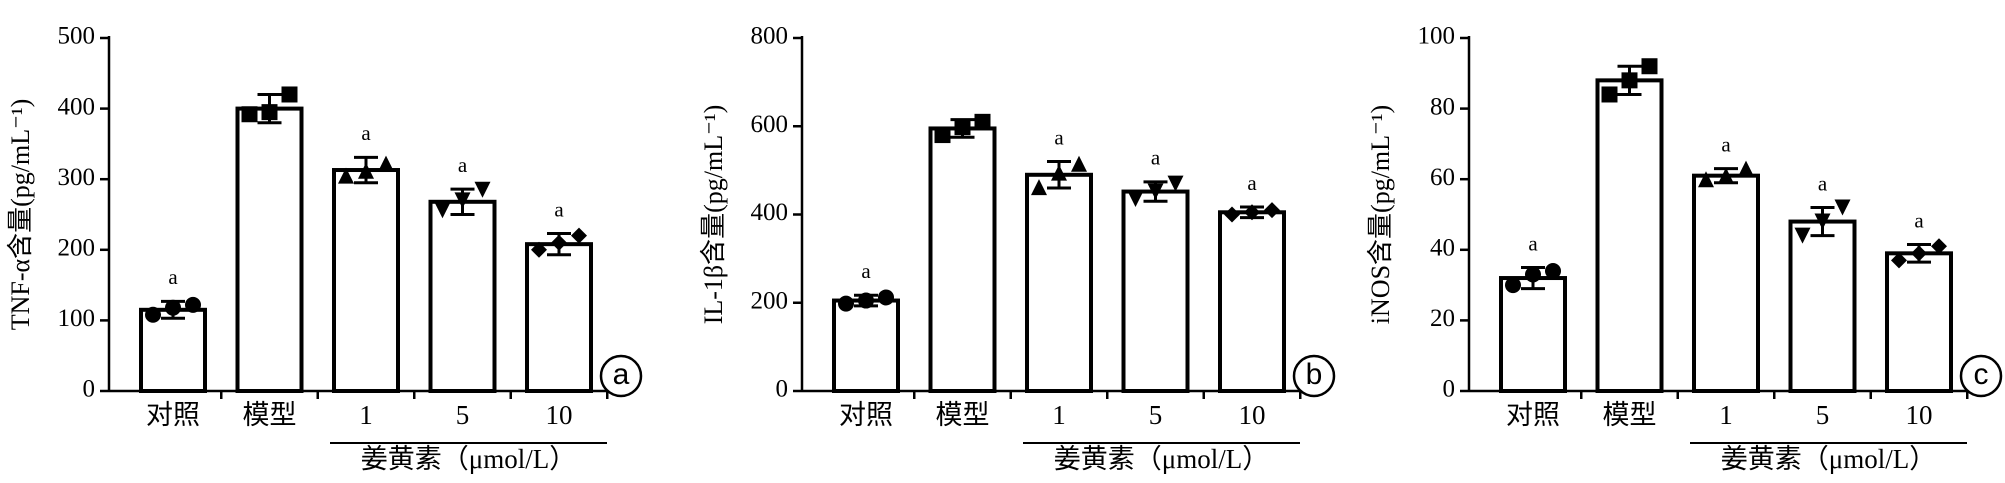 The image size is (2005, 483). Describe the element at coordinates (1442, 106) in the screenshot. I see `y-tick-label: 80` at that location.